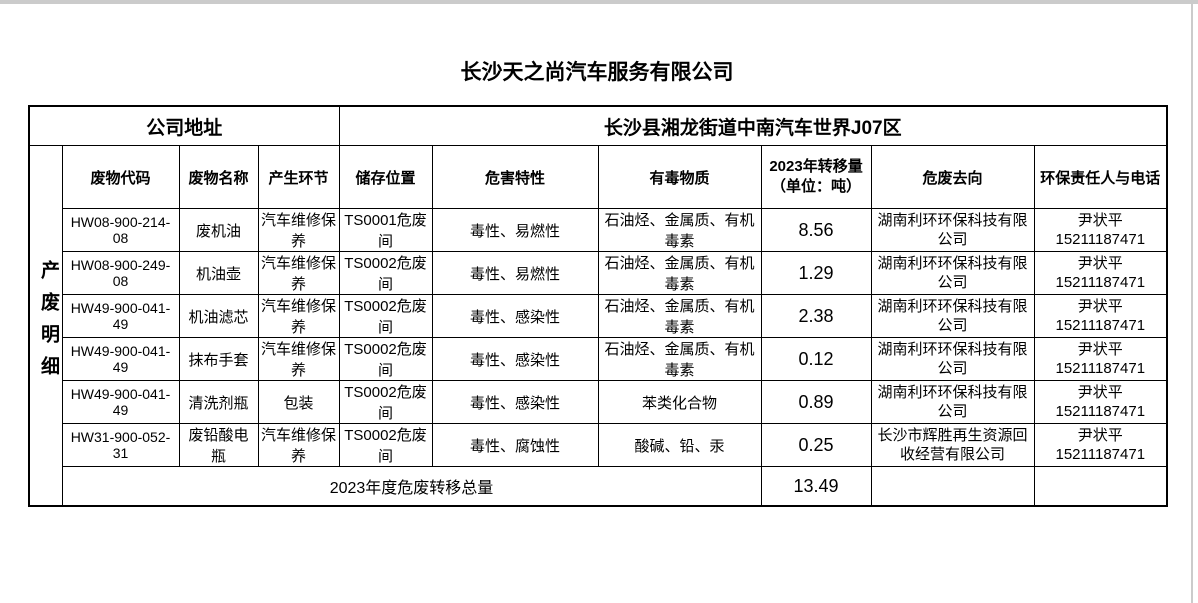 The width and height of the screenshot is (1198, 603). I want to click on col-header-toxic: 有毒物质, so click(679, 177).